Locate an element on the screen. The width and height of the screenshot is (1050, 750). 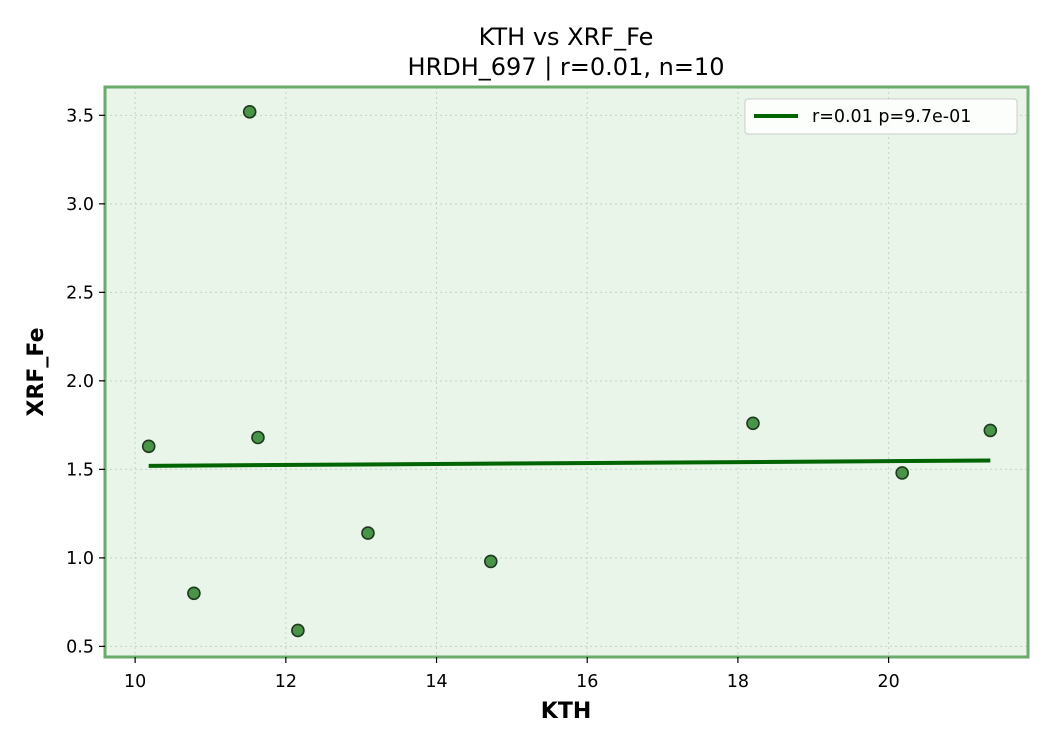
y-tick-label: 3.0 is located at coordinates (80, 205).